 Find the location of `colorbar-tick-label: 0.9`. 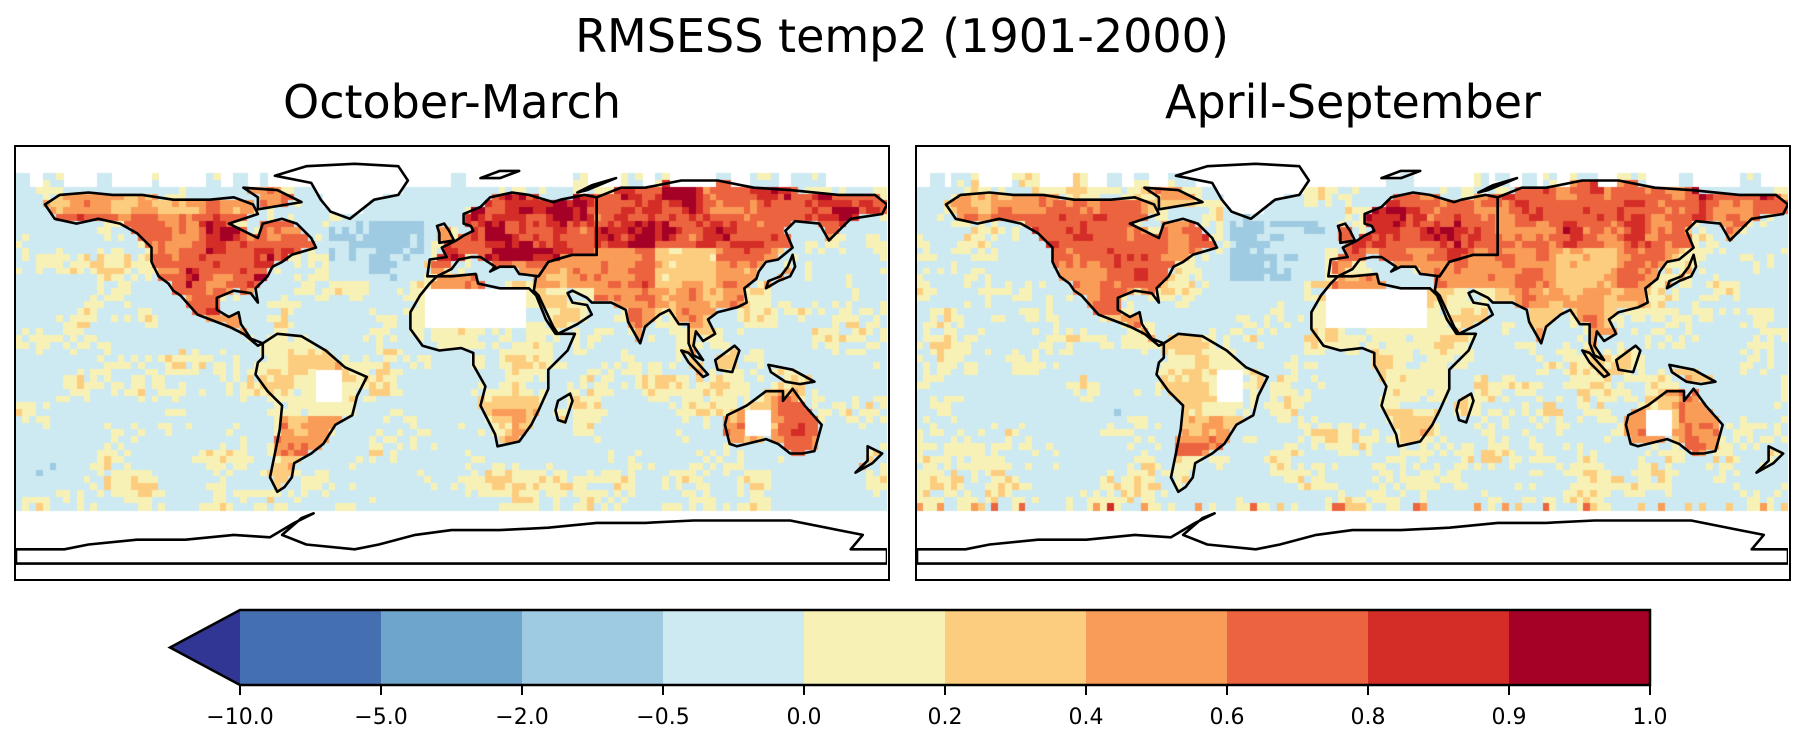

colorbar-tick-label: 0.9 is located at coordinates (1509, 717).